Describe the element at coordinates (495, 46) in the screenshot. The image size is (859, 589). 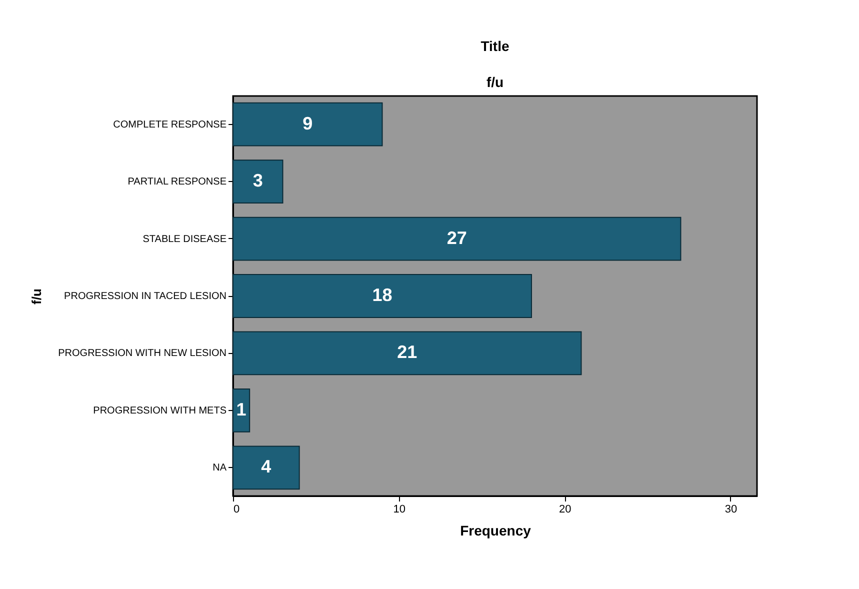
I see `chart-title: Title` at that location.